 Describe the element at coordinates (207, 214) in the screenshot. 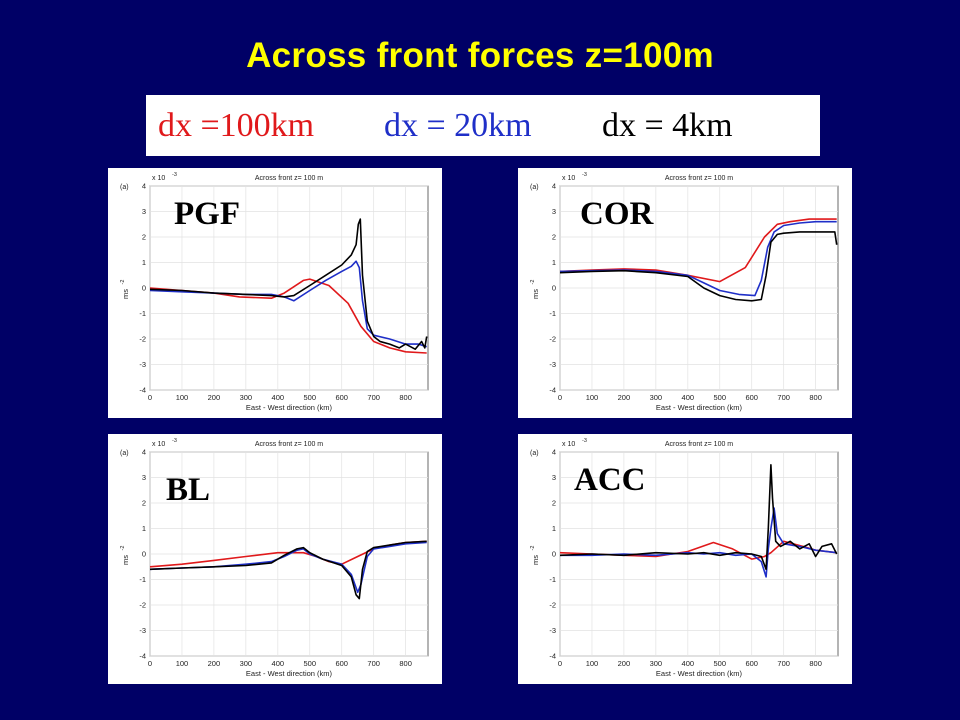

I see `panel-label-pgf: PGF` at that location.